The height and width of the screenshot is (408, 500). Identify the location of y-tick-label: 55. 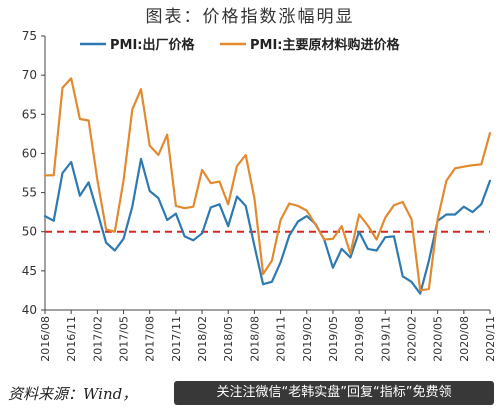
(29, 193).